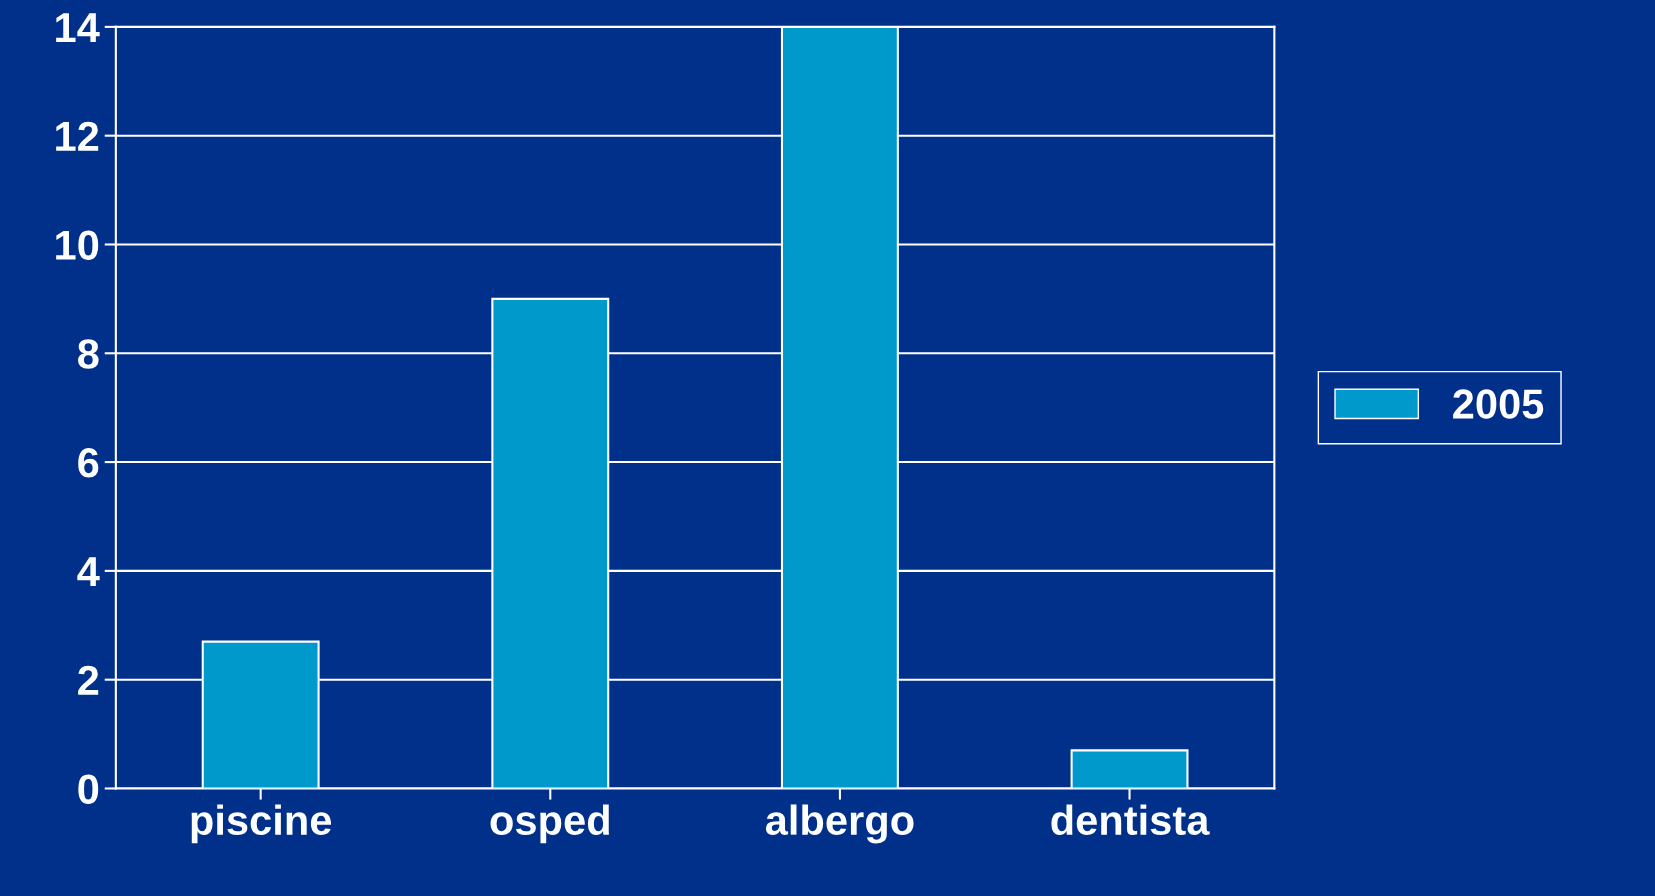 The image size is (1655, 896). What do you see at coordinates (88, 463) in the screenshot?
I see `y-tick-label: 6` at bounding box center [88, 463].